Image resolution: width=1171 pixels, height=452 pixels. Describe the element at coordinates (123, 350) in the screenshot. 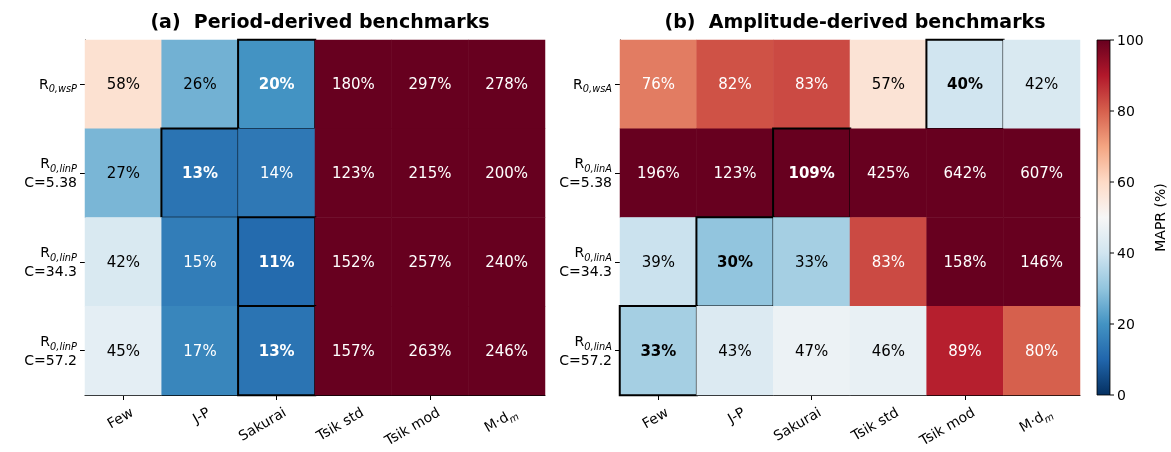

I see `data-label: 45%` at that location.